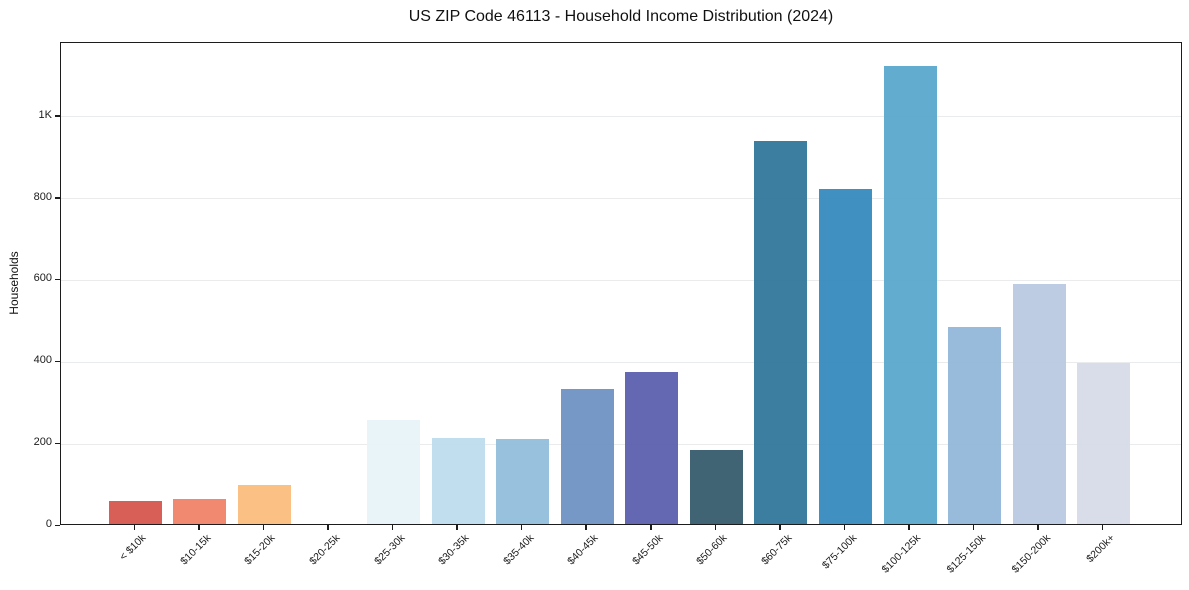 The height and width of the screenshot is (590, 1189). What do you see at coordinates (1039, 404) in the screenshot?
I see `bar-150-200k` at bounding box center [1039, 404].